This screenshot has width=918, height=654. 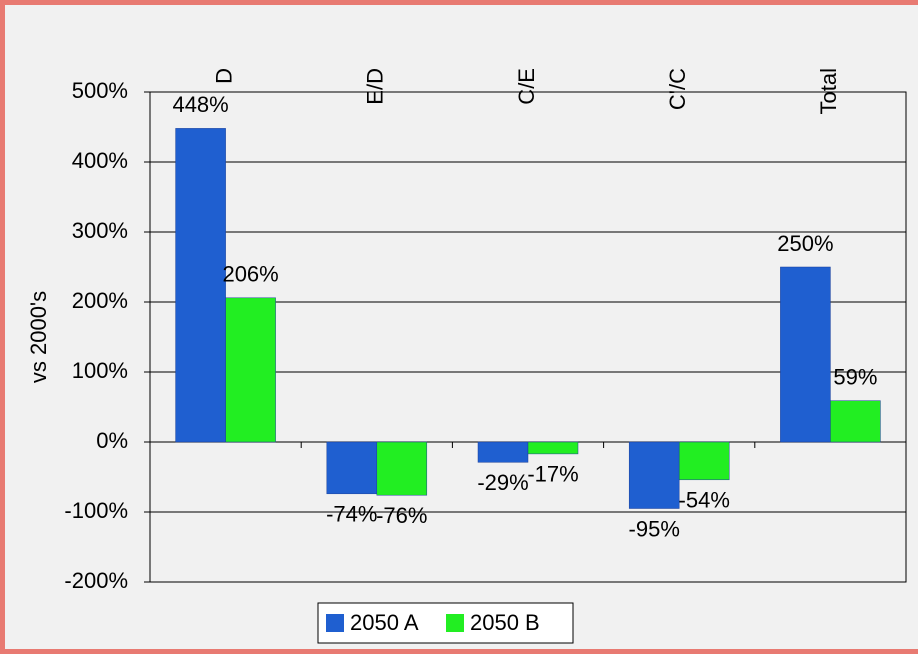 What do you see at coordinates (96, 580) in the screenshot?
I see `y-tick-label: -200%` at bounding box center [96, 580].